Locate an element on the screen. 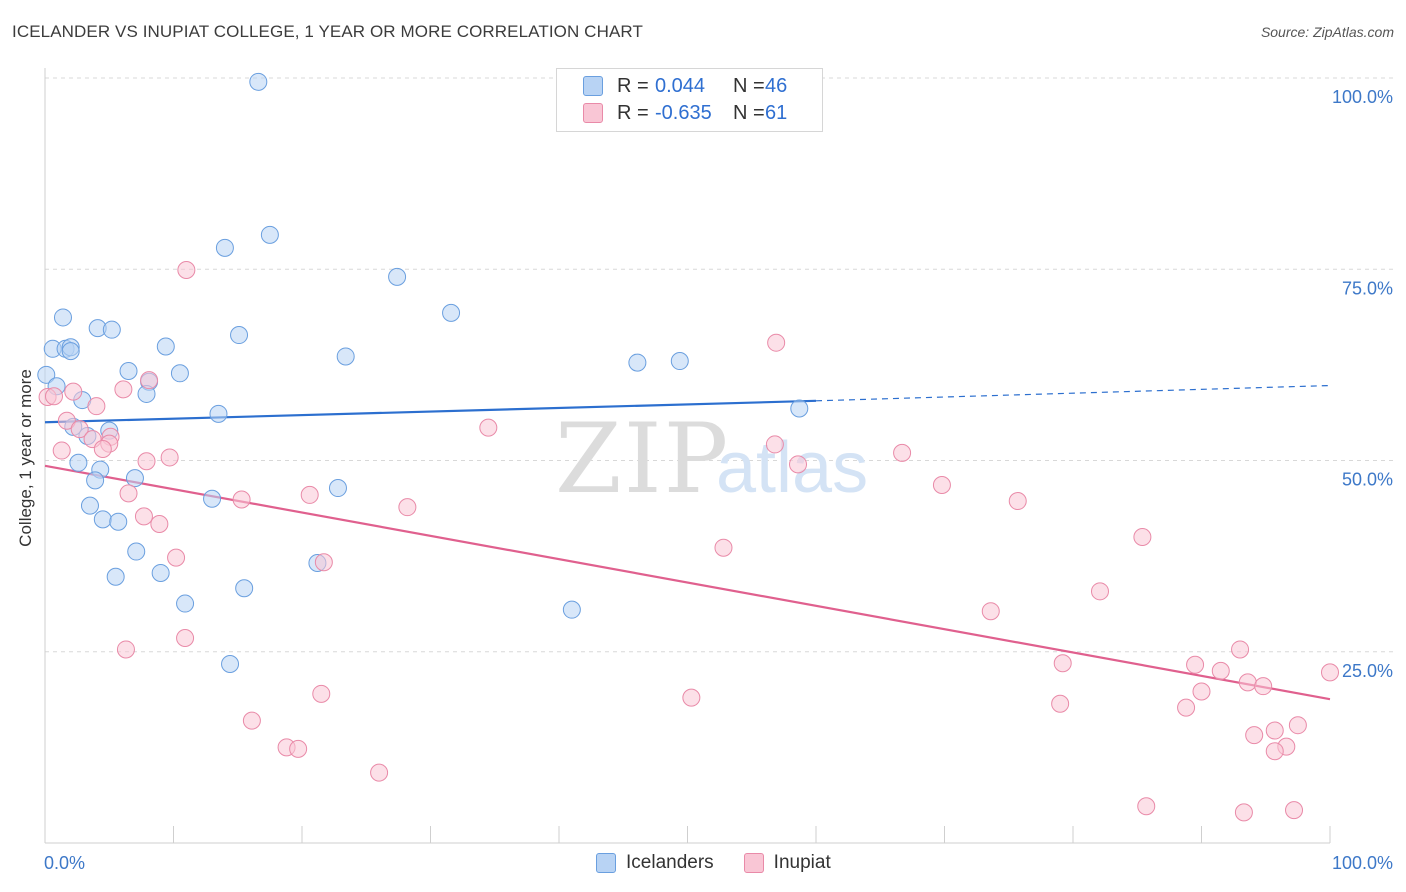 This screenshot has width=1406, height=892. legend-item-icelanders: Icelanders is located at coordinates (655, 863).